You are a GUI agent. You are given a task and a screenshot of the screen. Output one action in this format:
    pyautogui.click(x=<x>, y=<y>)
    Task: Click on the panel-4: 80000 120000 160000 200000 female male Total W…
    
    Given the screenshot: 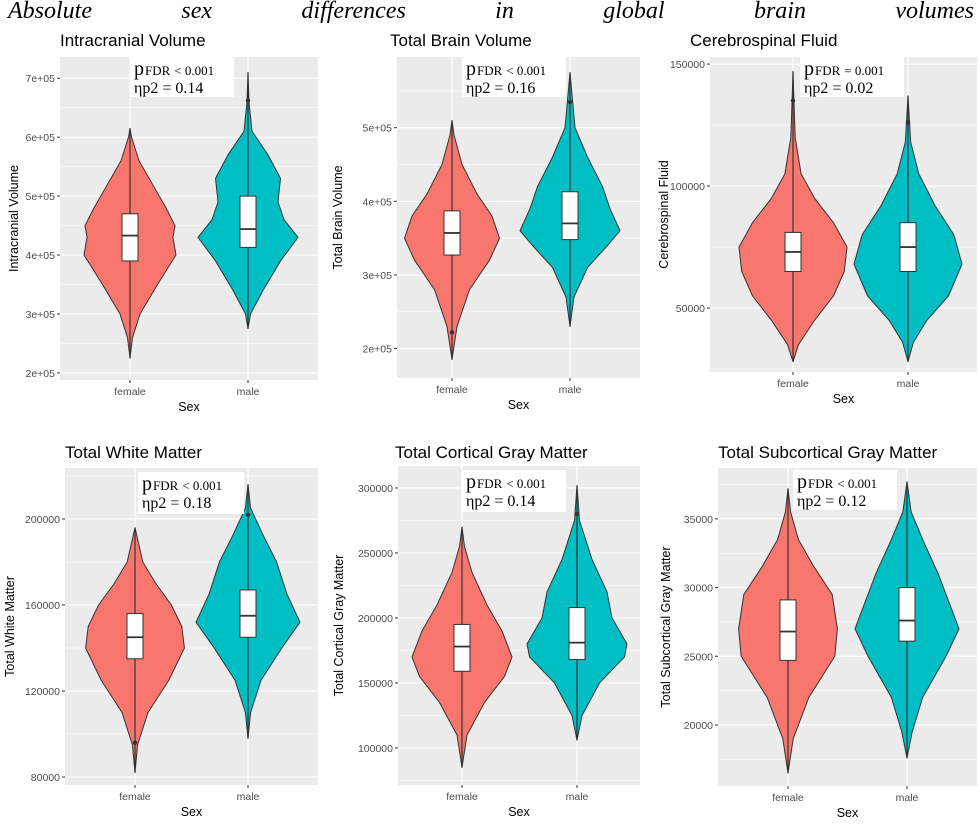 What is the action you would take?
    pyautogui.click(x=160, y=631)
    